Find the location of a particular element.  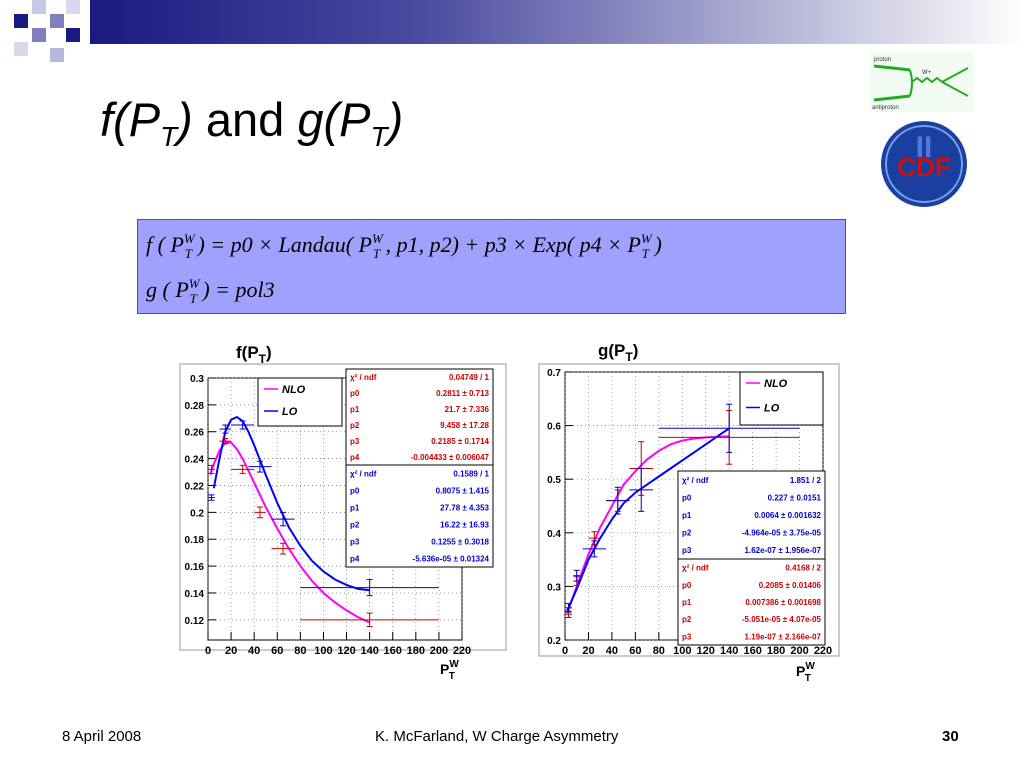

y-tick-label: 0.14 is located at coordinates (195, 594).